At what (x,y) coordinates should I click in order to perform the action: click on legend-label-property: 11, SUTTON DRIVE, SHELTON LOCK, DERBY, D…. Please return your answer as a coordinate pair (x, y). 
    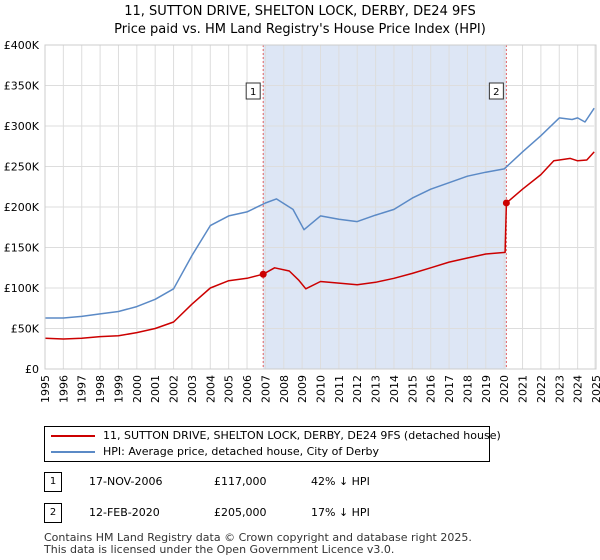
    Looking at the image, I should click on (302, 435).